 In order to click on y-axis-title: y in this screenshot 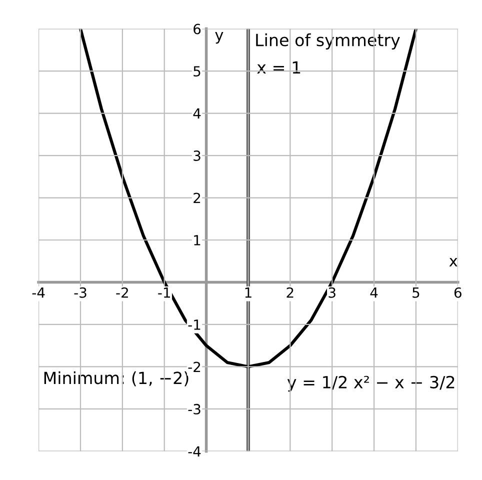, I will do `click(219, 38)`.